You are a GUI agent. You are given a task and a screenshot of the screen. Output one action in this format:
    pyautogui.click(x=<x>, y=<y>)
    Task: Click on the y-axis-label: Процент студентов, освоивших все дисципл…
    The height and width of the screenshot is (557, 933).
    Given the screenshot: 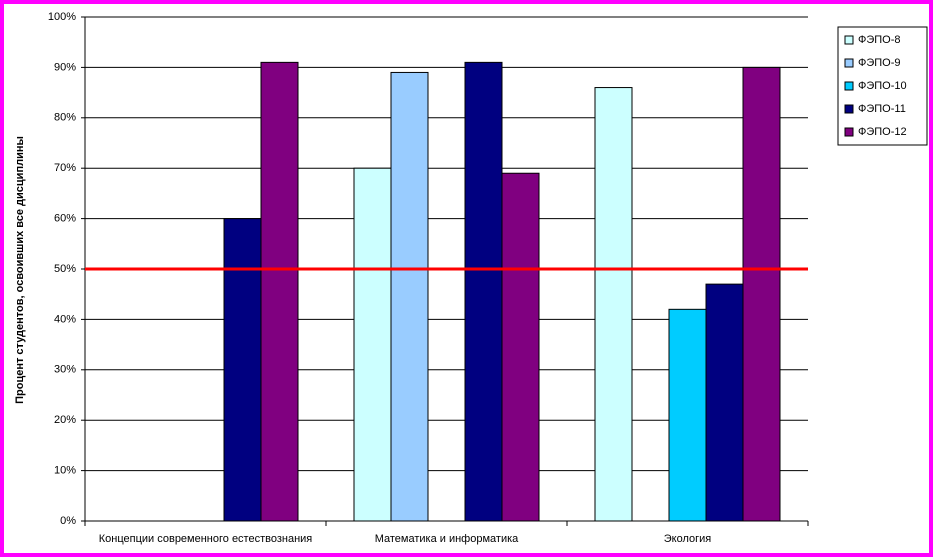 What is the action you would take?
    pyautogui.click(x=20, y=270)
    